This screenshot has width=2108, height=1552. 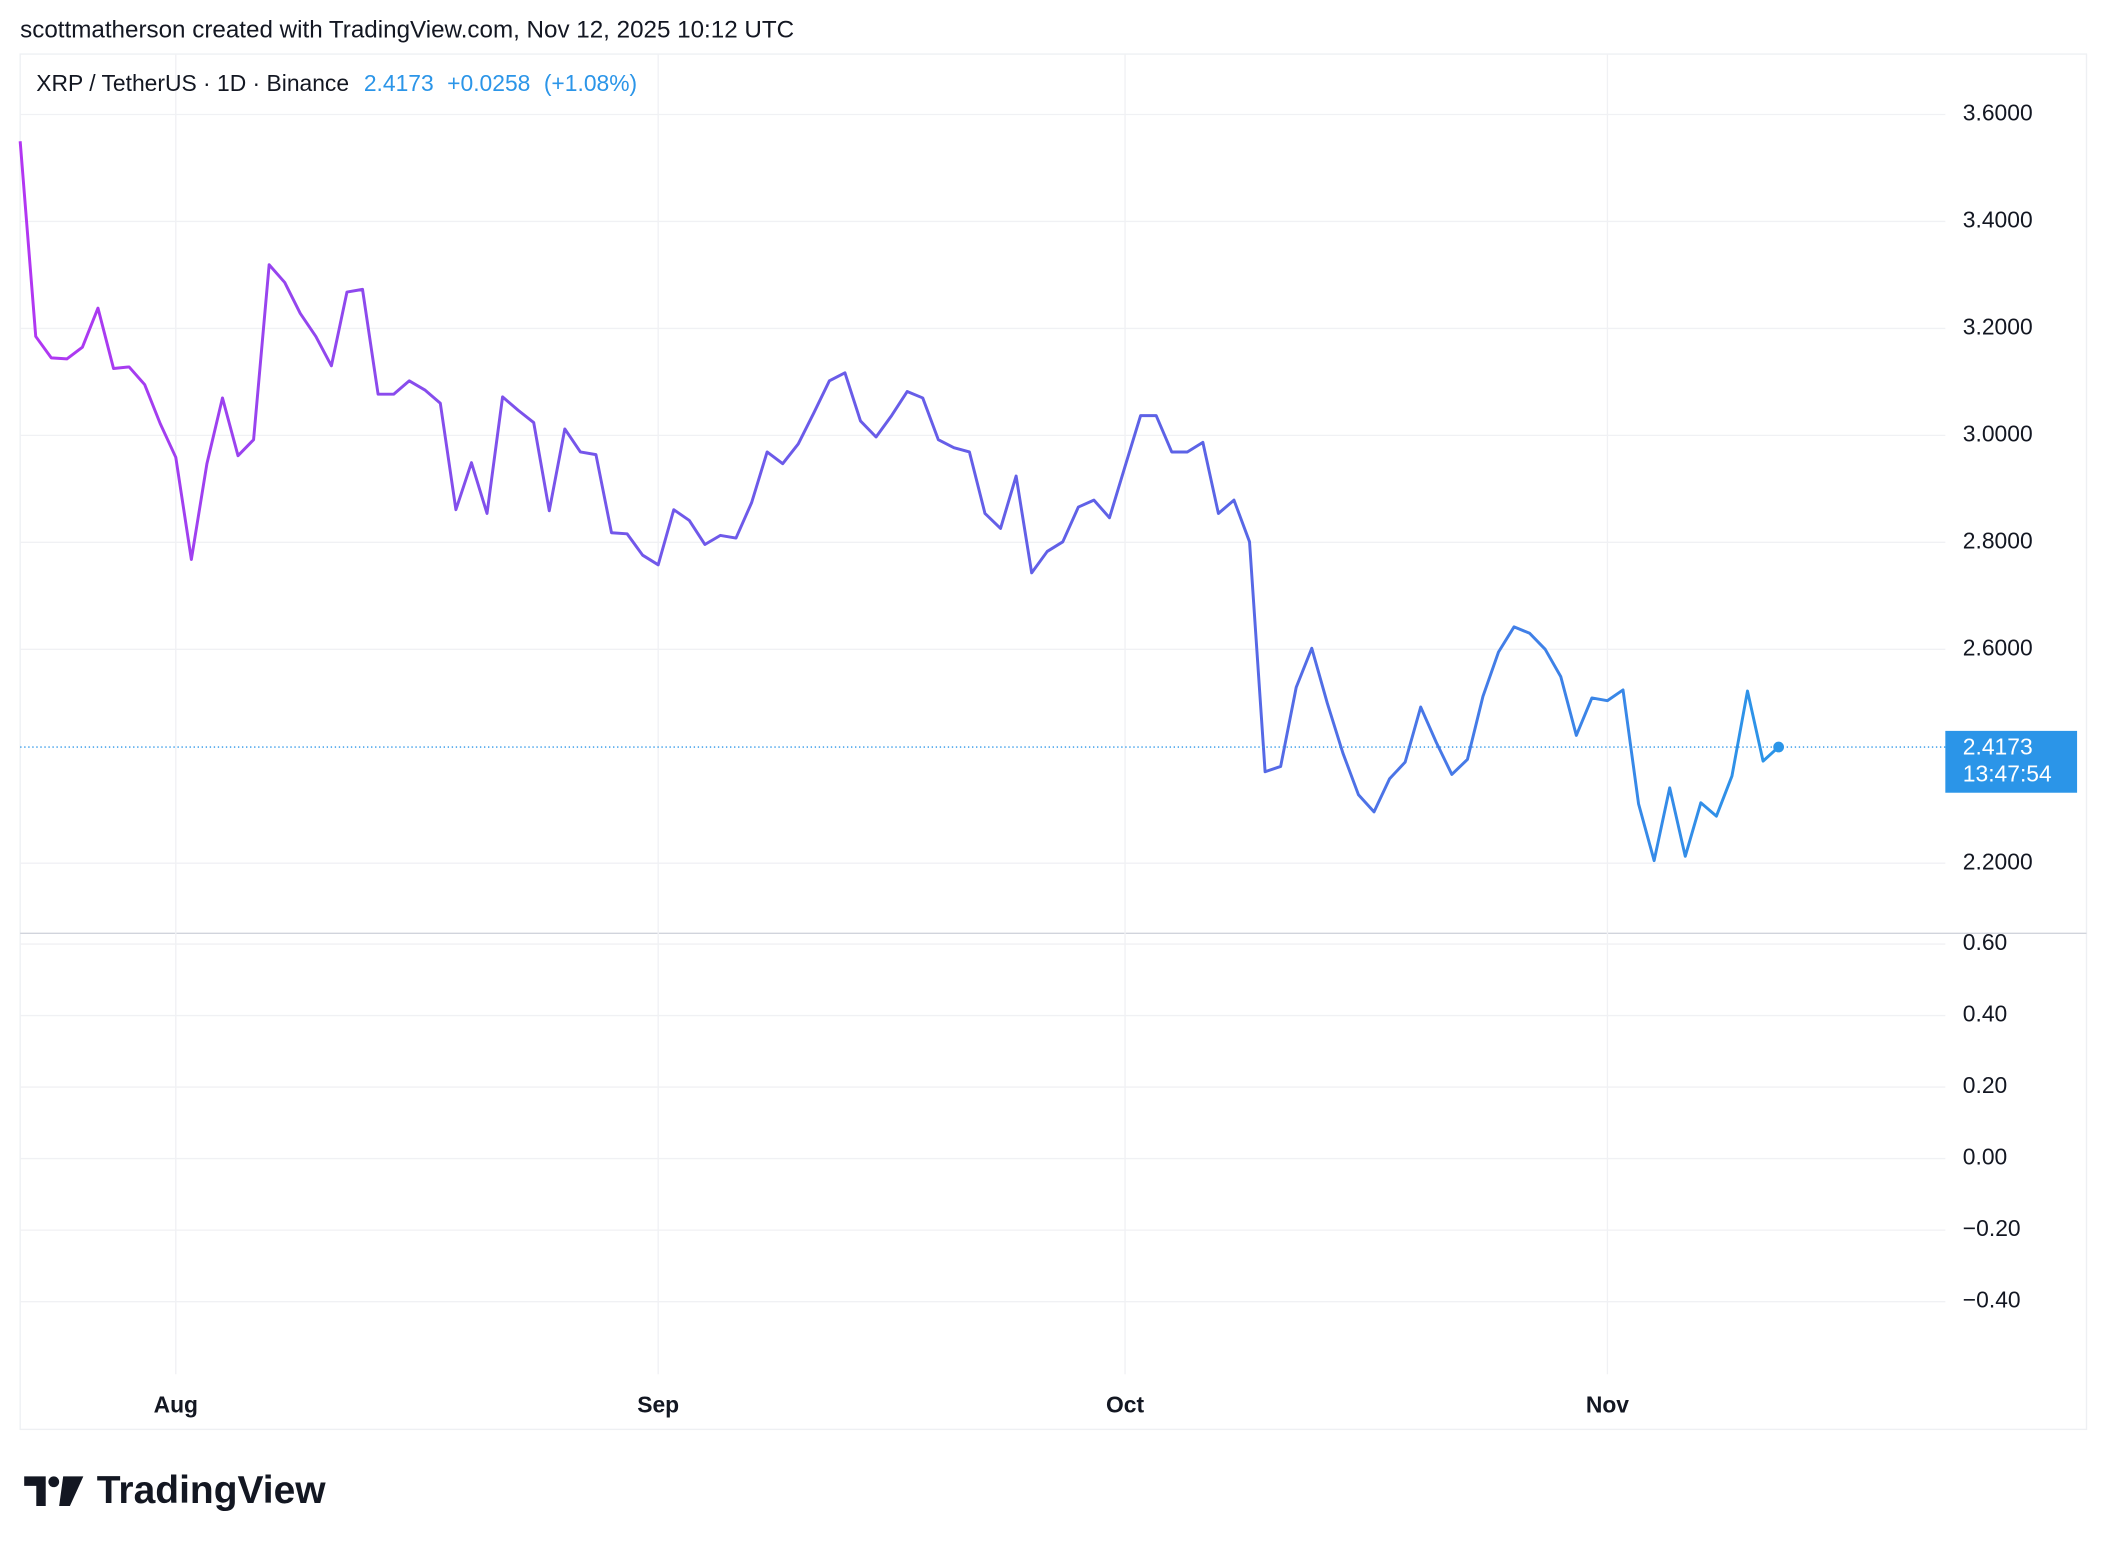 What do you see at coordinates (192, 83) in the screenshot?
I see `legend-title: XRP / TetherUS · 1D · Binance` at bounding box center [192, 83].